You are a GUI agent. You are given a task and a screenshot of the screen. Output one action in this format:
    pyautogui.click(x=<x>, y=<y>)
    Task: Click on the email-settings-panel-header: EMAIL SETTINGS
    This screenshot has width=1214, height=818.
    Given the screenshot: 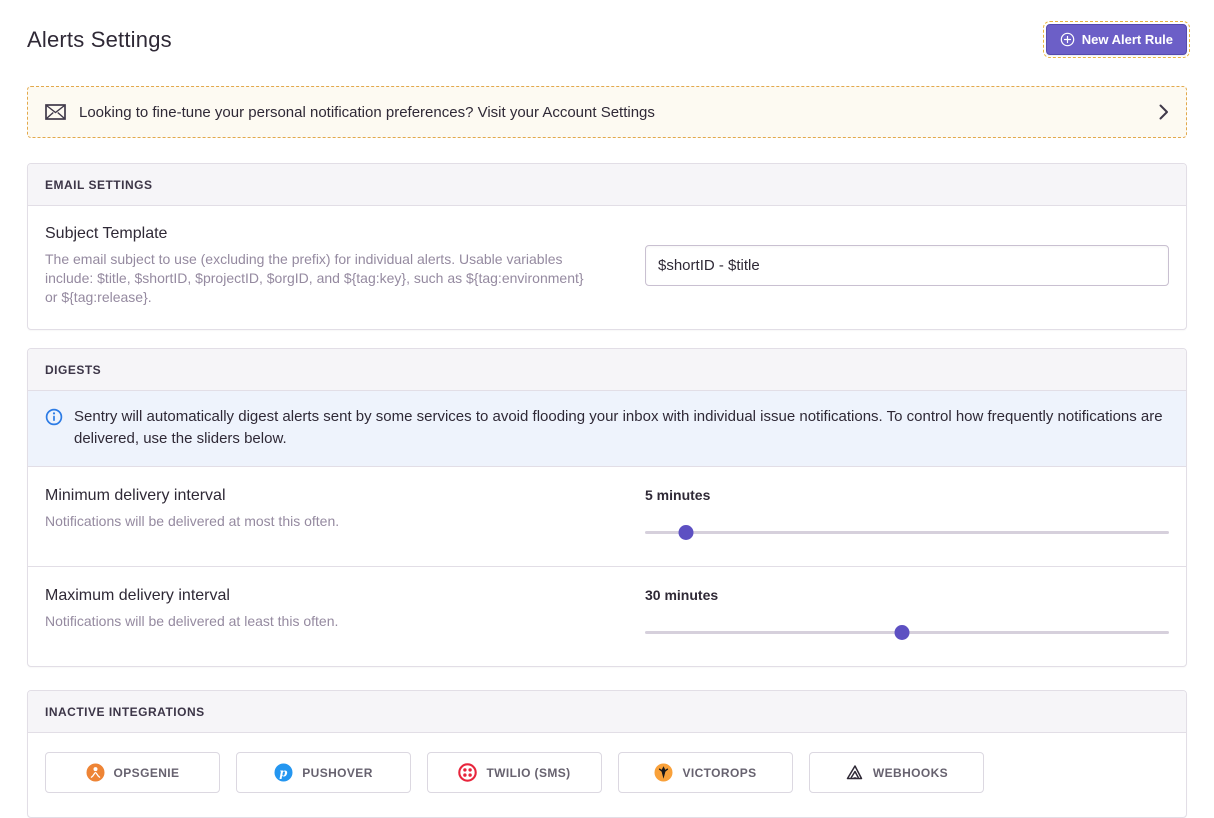 What is the action you would take?
    pyautogui.click(x=607, y=185)
    